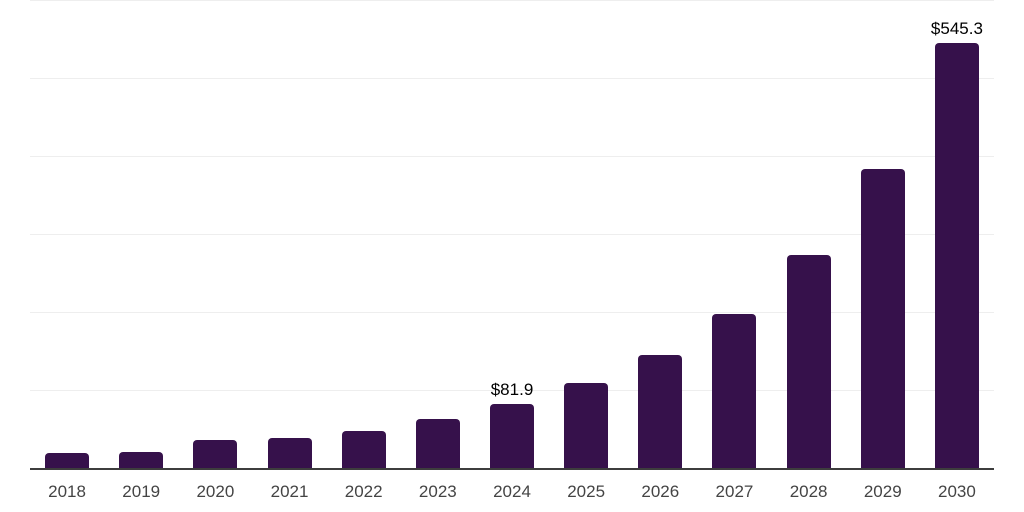  I want to click on x-tick-label-2020: 2020, so click(215, 491).